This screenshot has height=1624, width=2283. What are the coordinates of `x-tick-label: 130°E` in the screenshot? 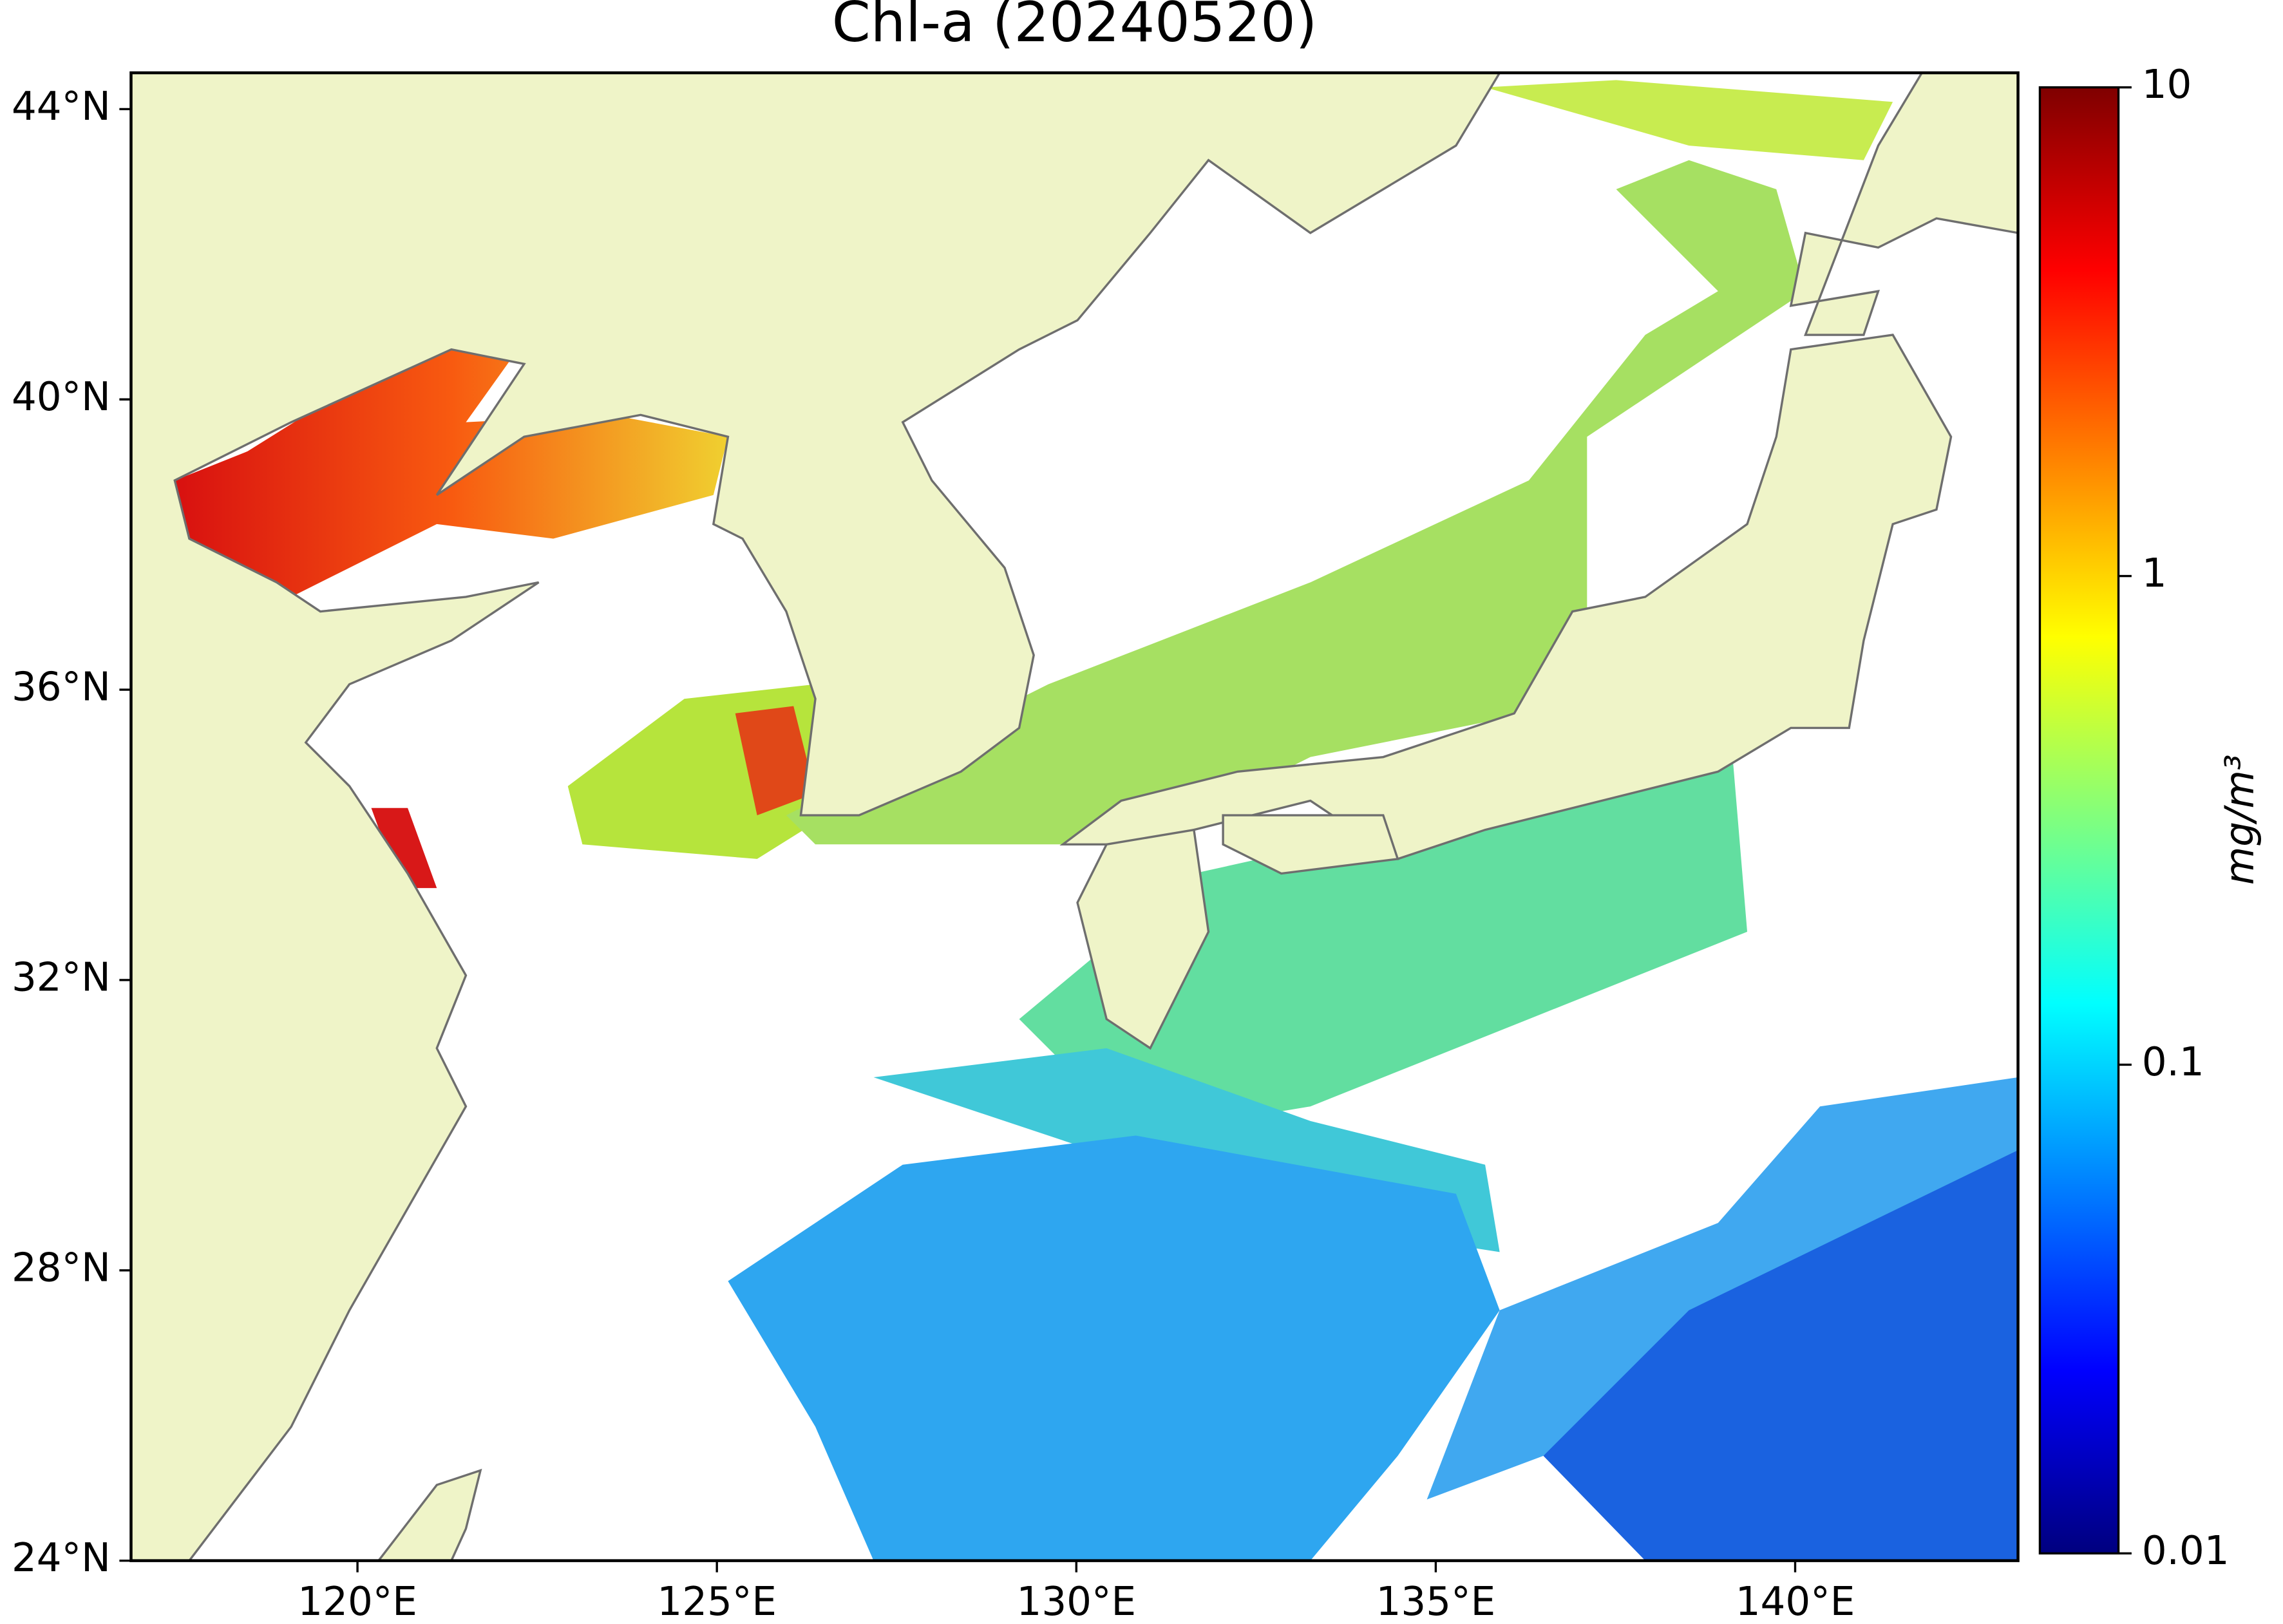 It's located at (1077, 1601).